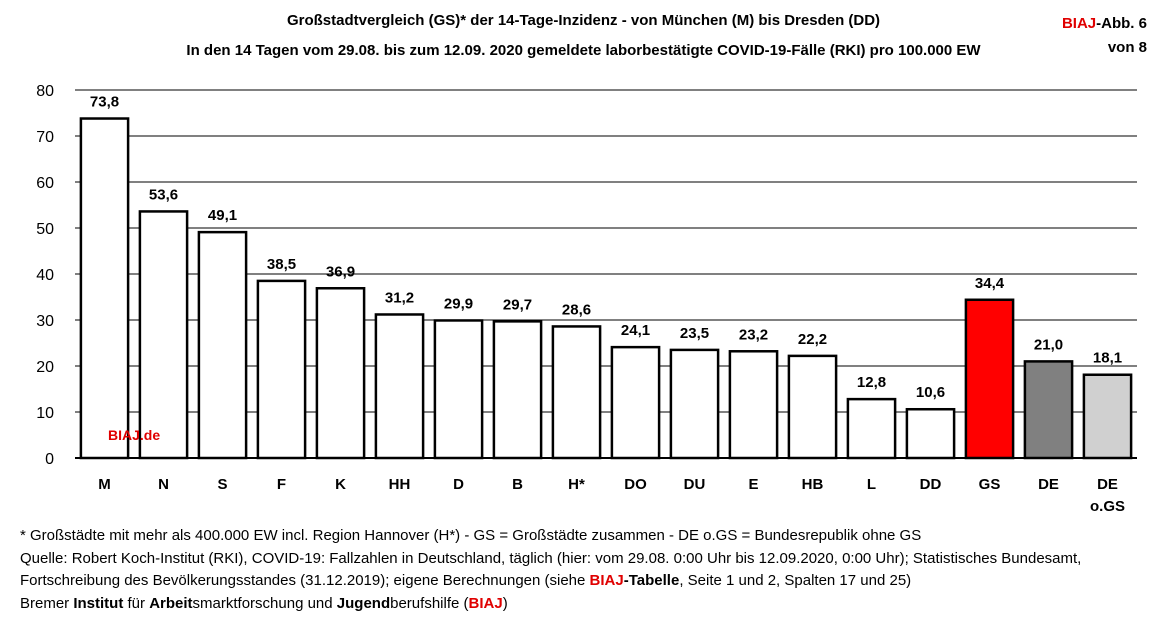  Describe the element at coordinates (695, 484) in the screenshot. I see `category-label: DU` at that location.